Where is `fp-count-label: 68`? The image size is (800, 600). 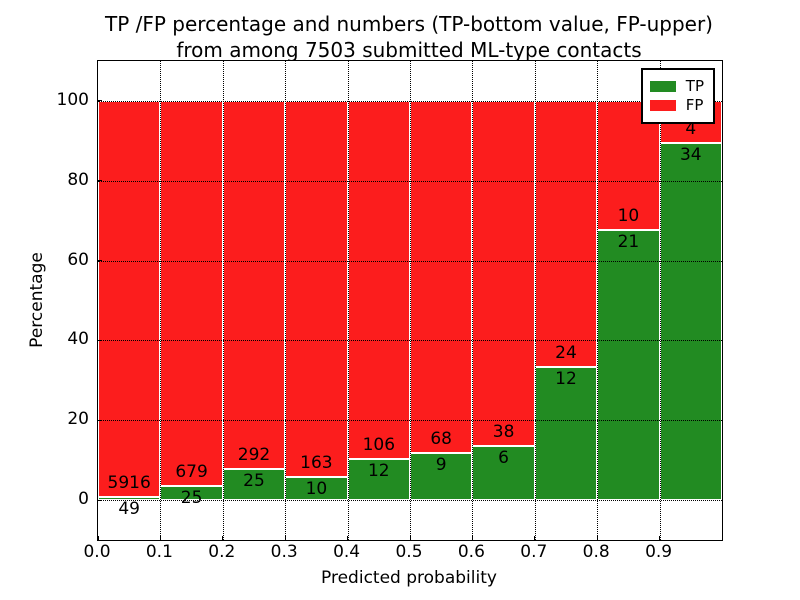 fp-count-label: 68 is located at coordinates (441, 439).